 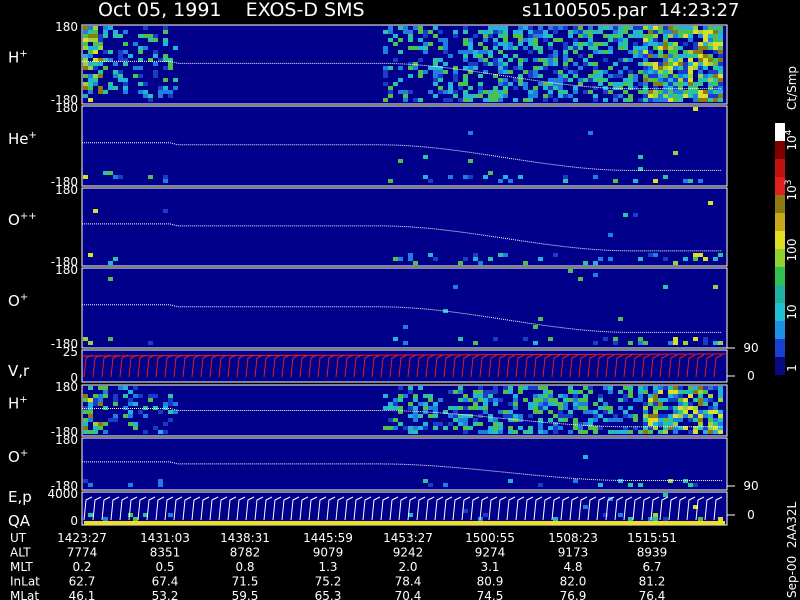 I want to click on cell: 71.5, so click(x=245, y=582).